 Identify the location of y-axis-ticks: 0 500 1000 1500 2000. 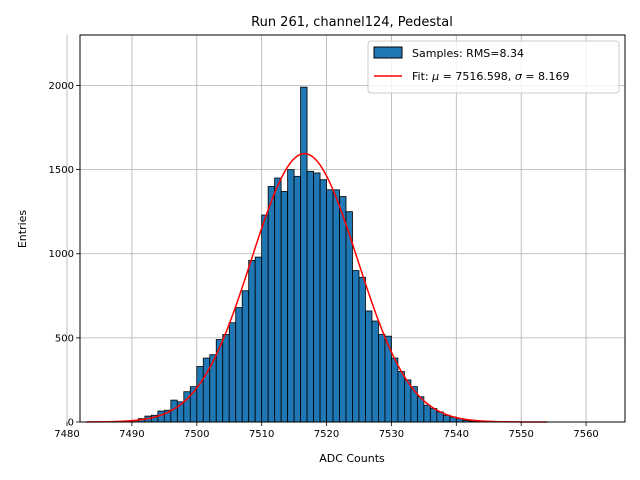
(64, 255).